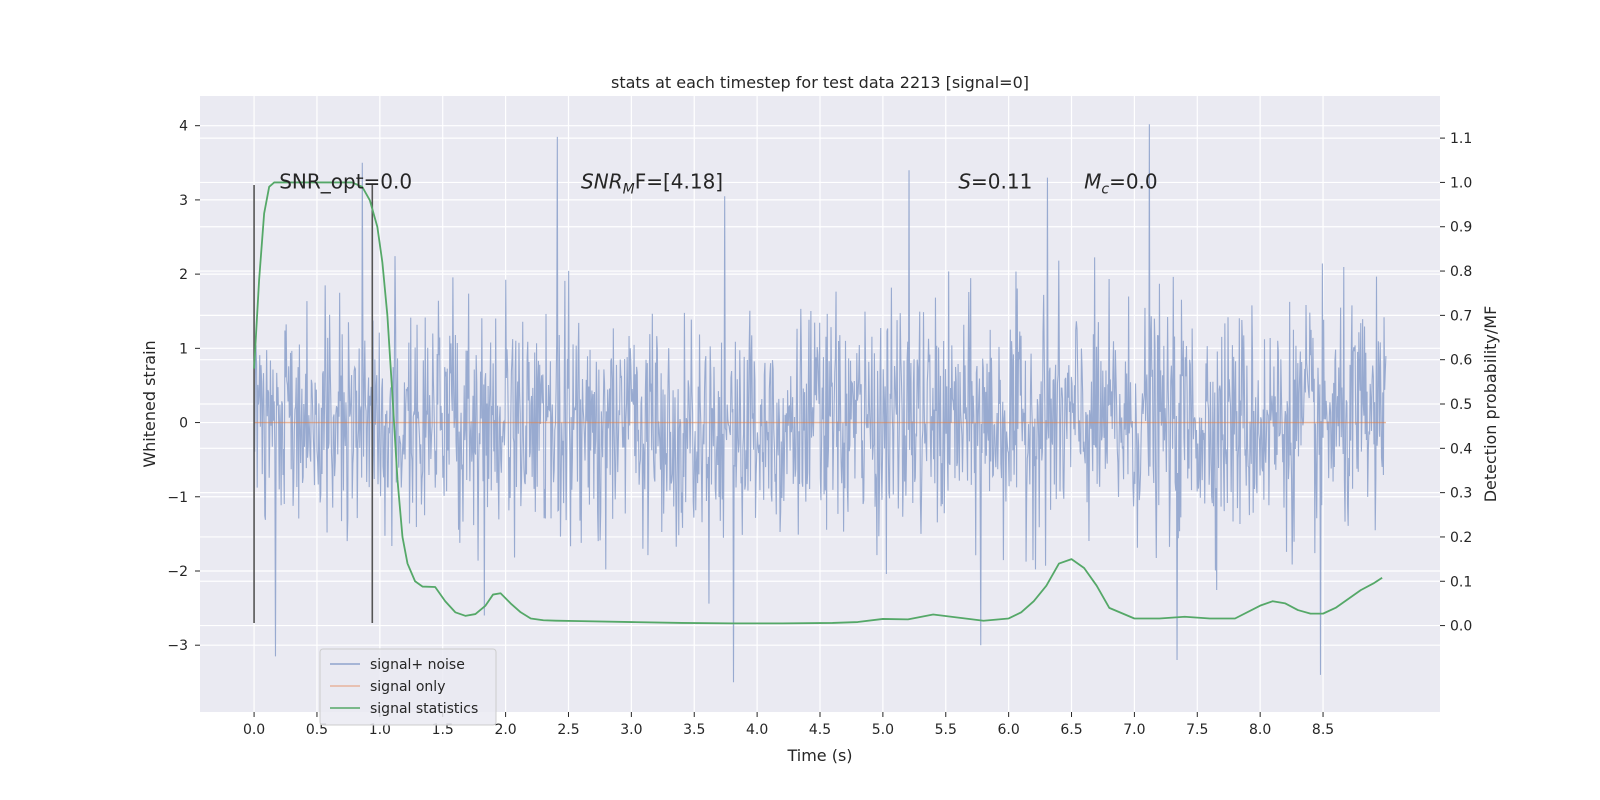  What do you see at coordinates (1461, 494) in the screenshot?
I see `y2-tick-label-3: 0.3` at bounding box center [1461, 494].